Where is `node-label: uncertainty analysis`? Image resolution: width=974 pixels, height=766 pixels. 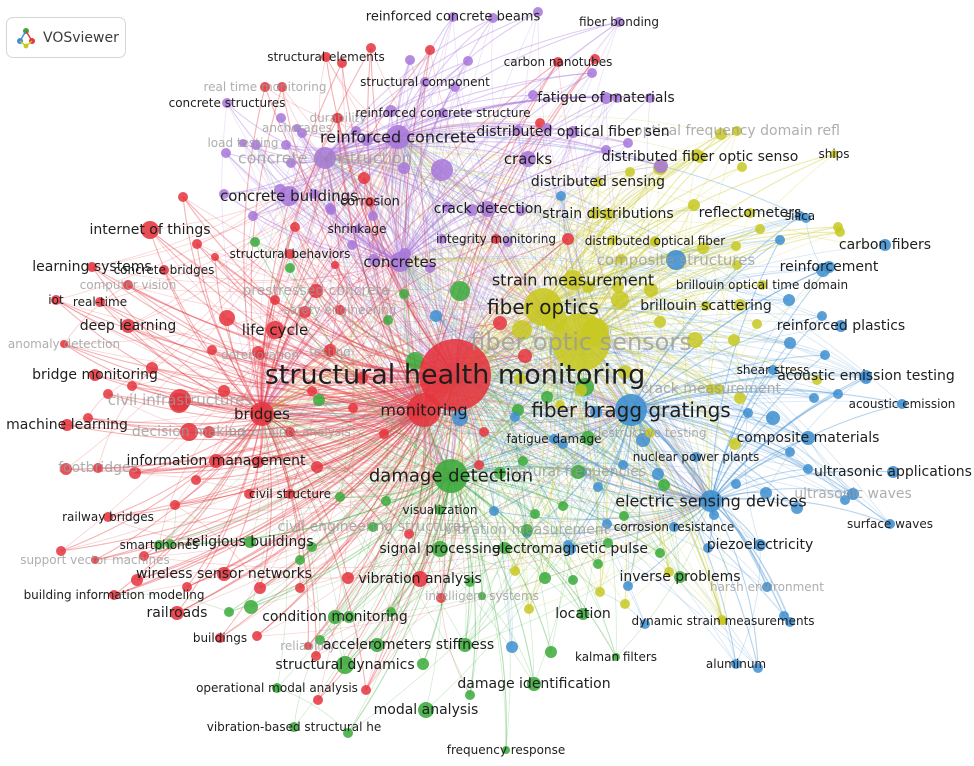
node-label: uncertainty analysis is located at coordinates (289, 432).